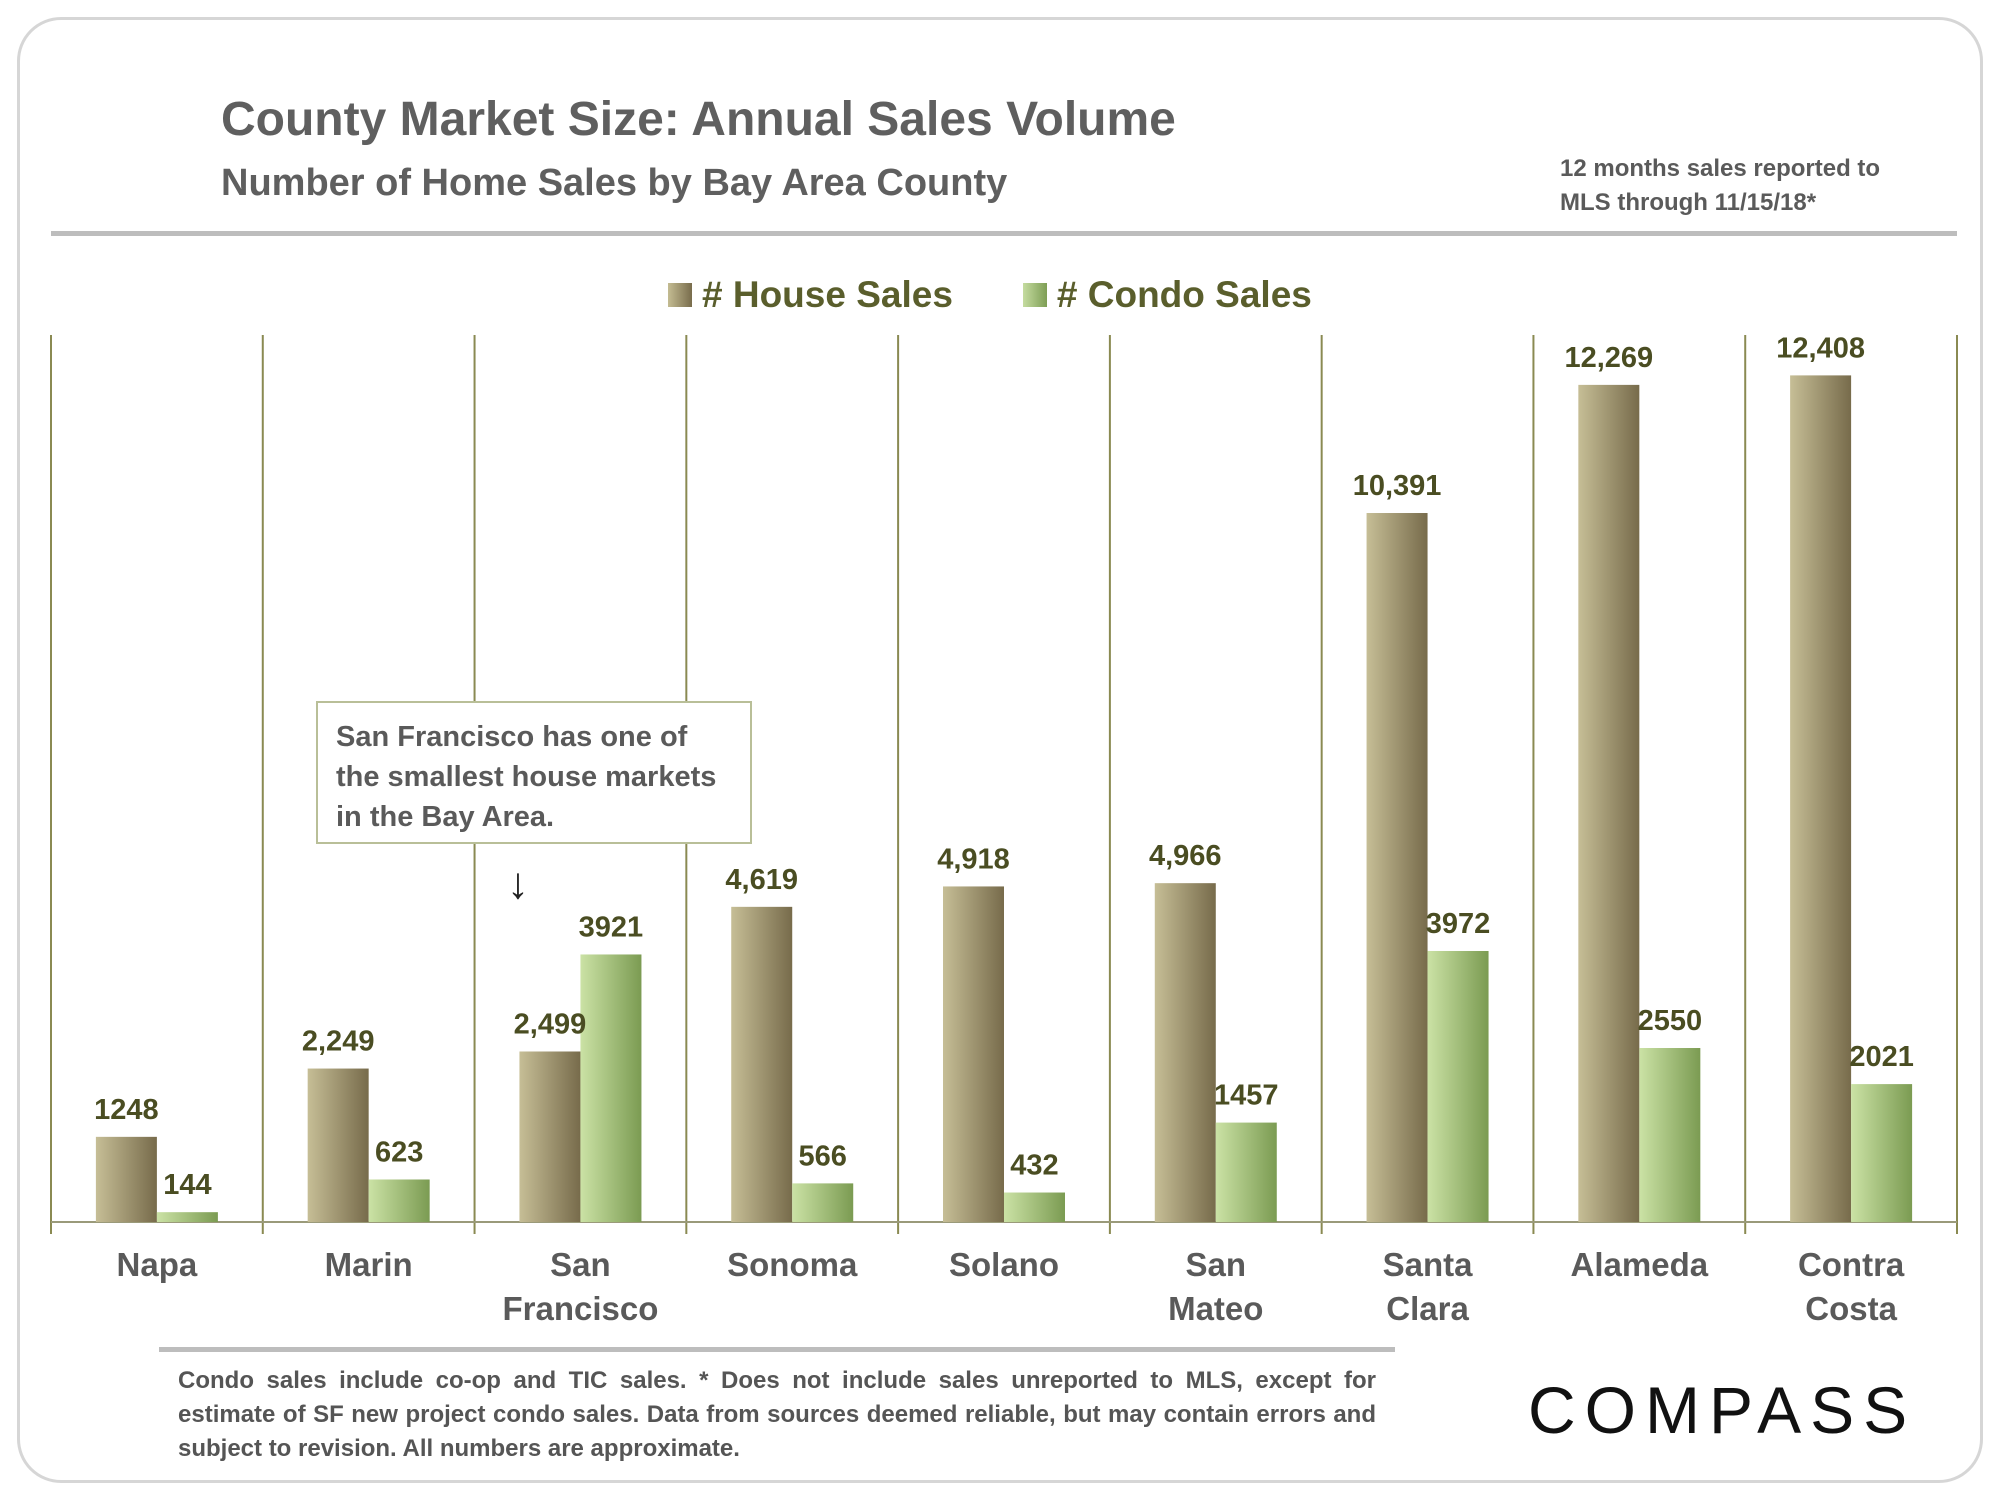  What do you see at coordinates (1004, 233) in the screenshot?
I see `header-divider` at bounding box center [1004, 233].